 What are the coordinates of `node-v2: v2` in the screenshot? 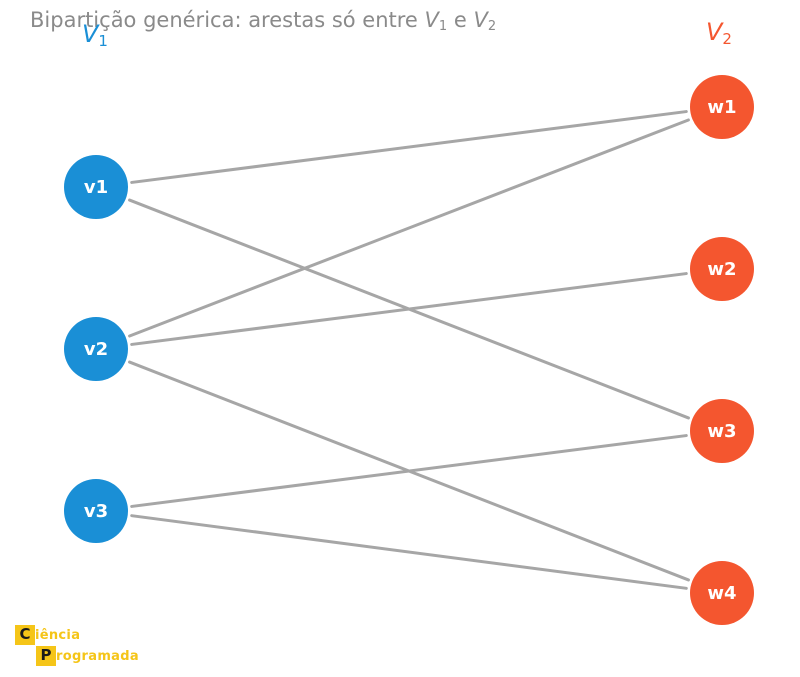 It's located at (96, 349).